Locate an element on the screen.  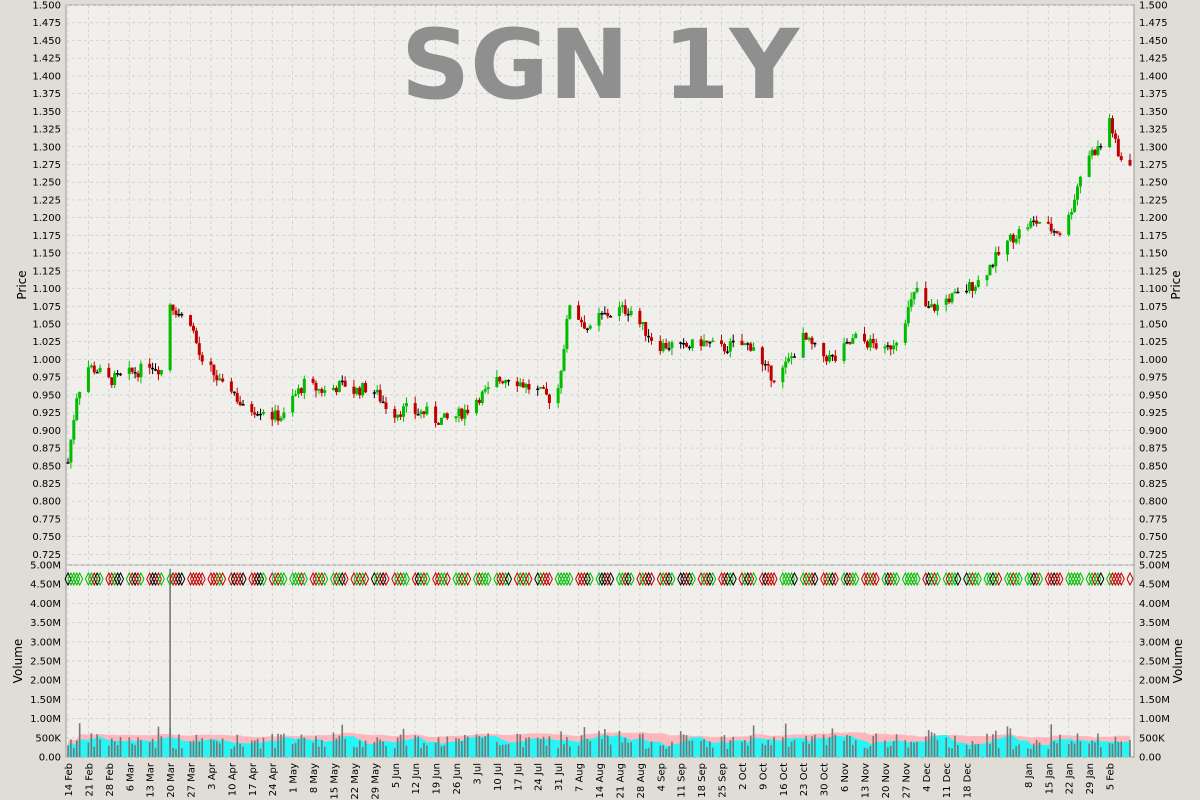
price-tick-label-left: 1.250 is located at coordinates (46, 183).